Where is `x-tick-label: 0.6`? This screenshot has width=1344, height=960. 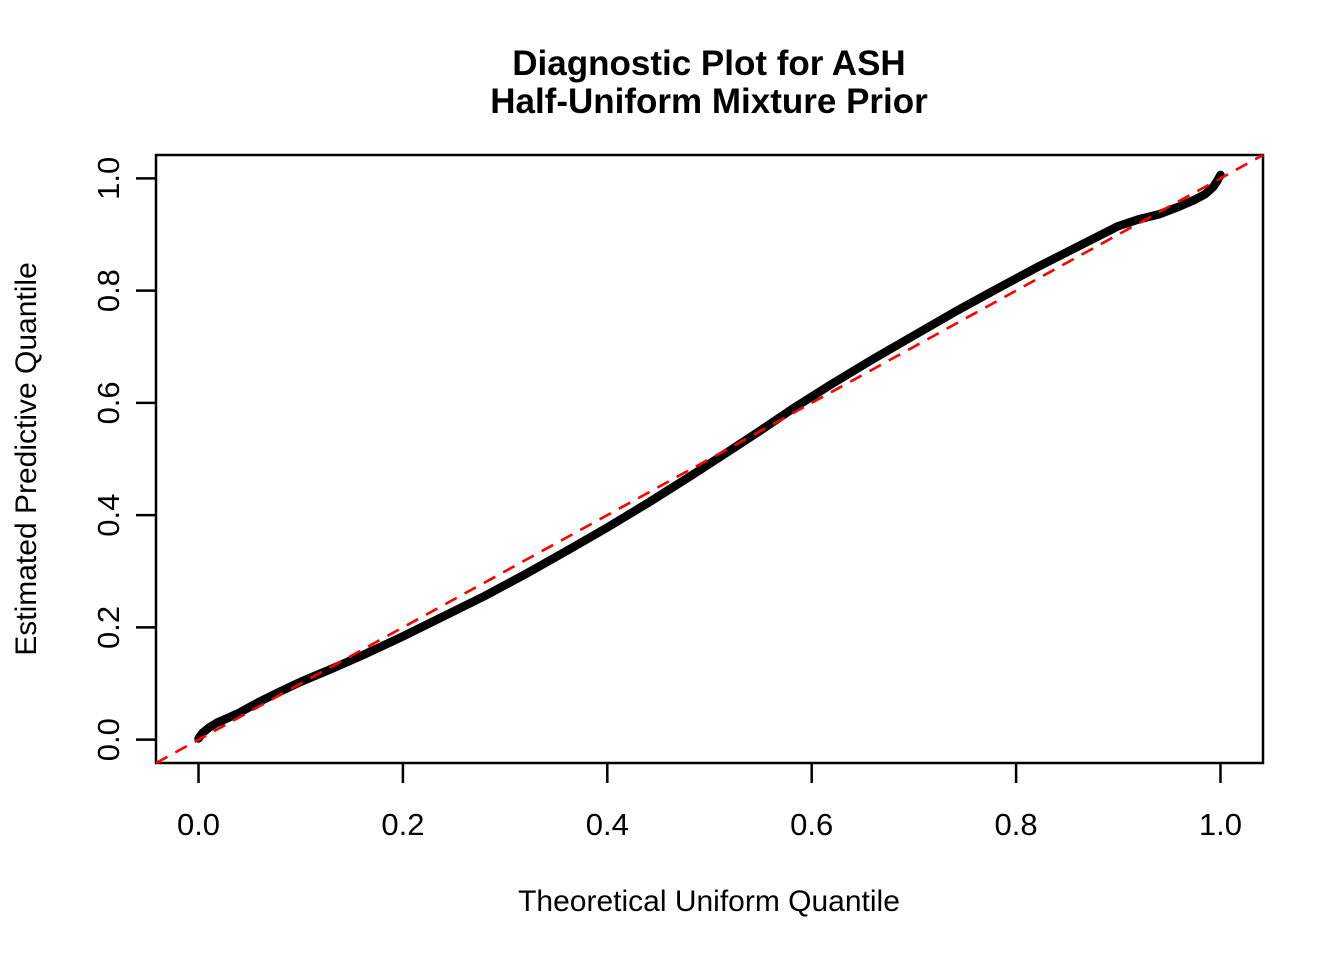
x-tick-label: 0.6 is located at coordinates (811, 824).